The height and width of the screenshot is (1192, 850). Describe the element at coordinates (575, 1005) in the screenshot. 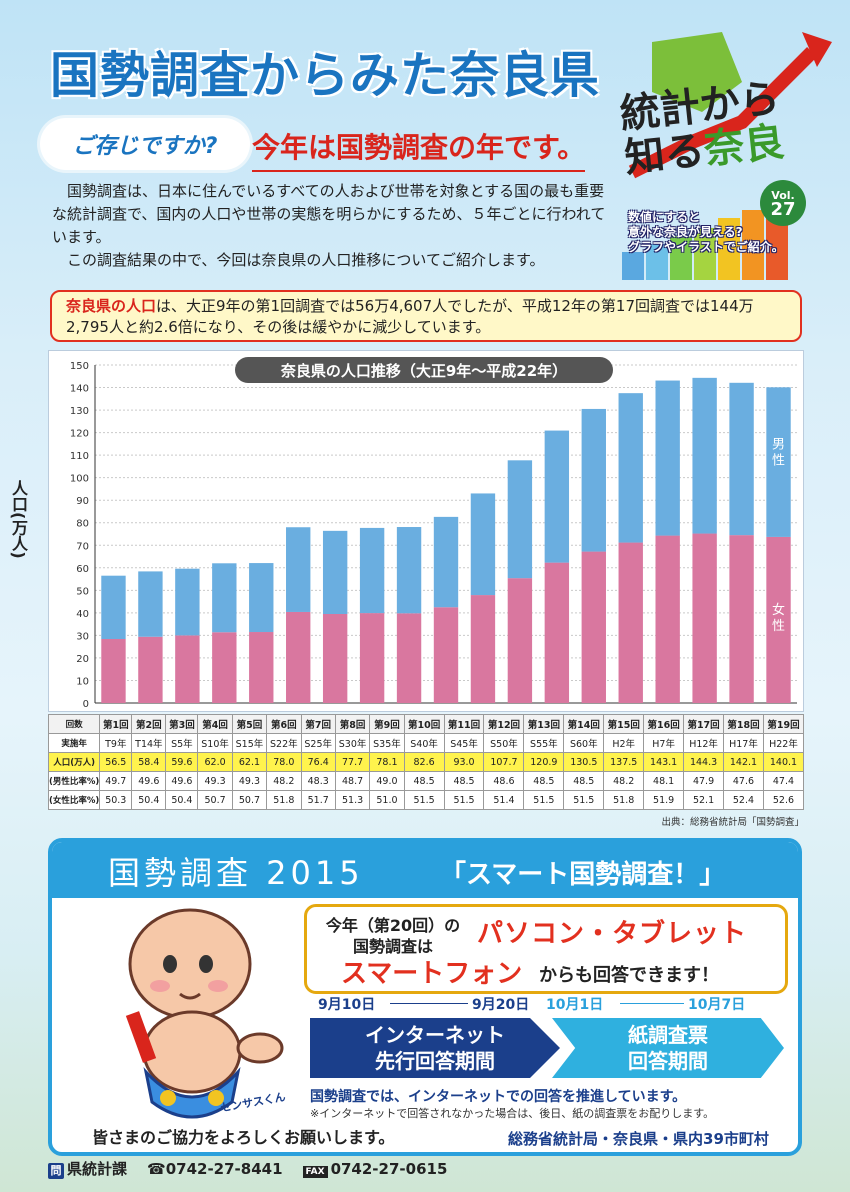

I see `date-start-paper: 10月1日` at that location.